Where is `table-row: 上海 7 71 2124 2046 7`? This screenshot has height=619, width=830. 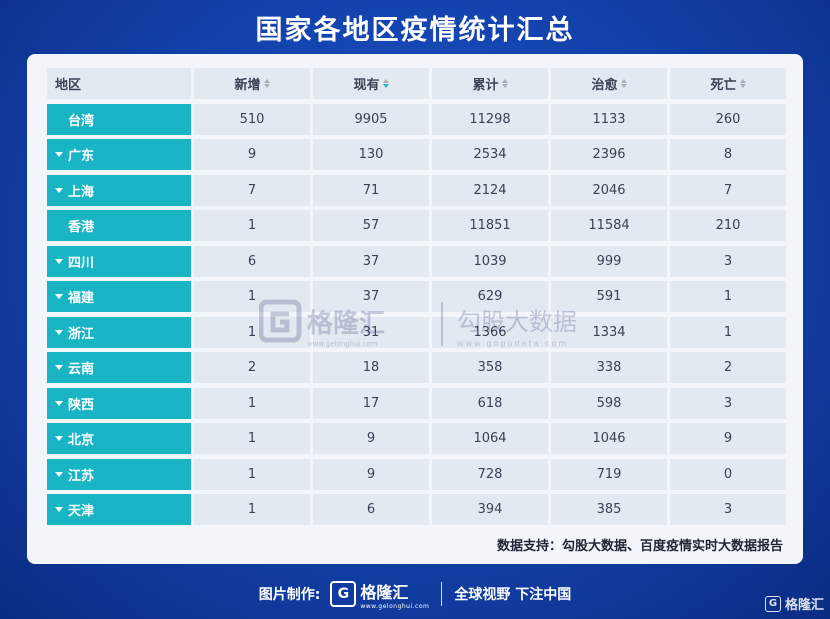
table-row: 上海 7 71 2124 2046 7 is located at coordinates (418, 190).